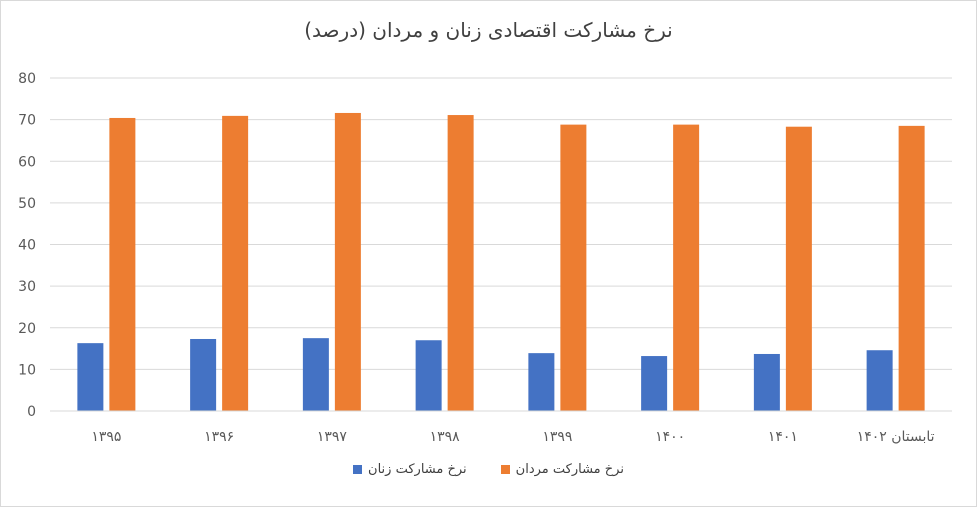  Describe the element at coordinates (445, 437) in the screenshot. I see `x-tick-label: ۱۳۹۸` at that location.